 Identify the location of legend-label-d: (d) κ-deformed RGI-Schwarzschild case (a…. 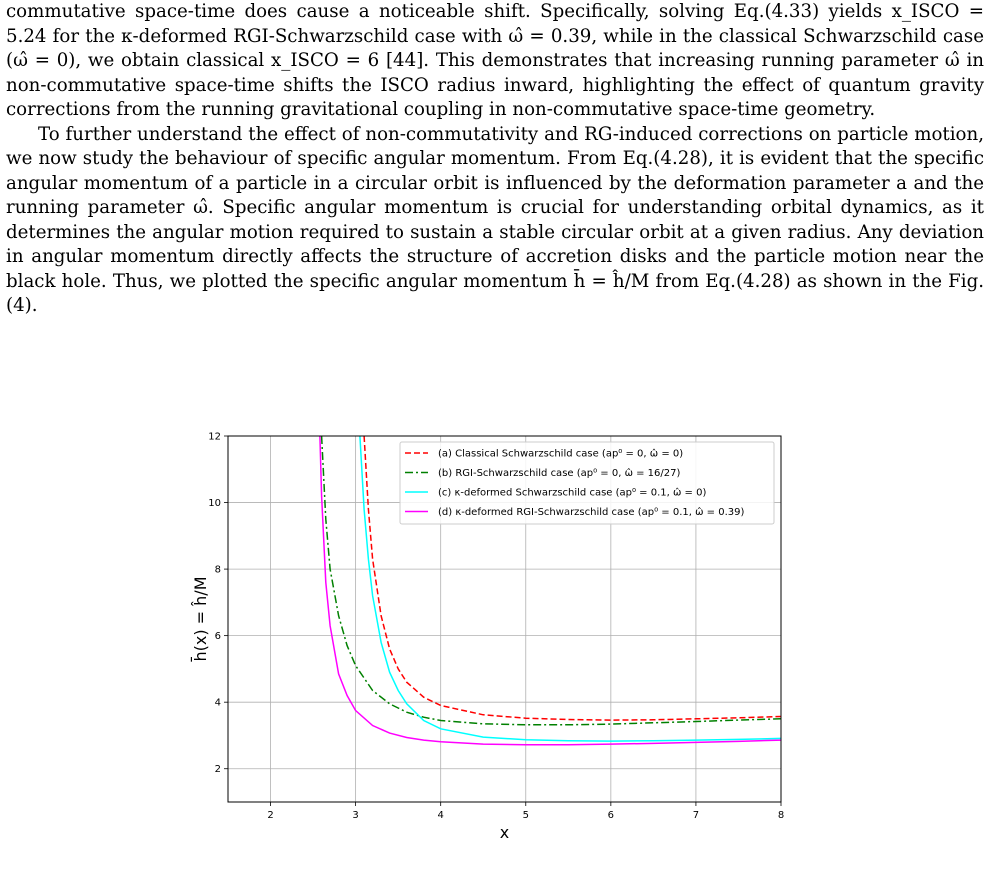
(591, 512).